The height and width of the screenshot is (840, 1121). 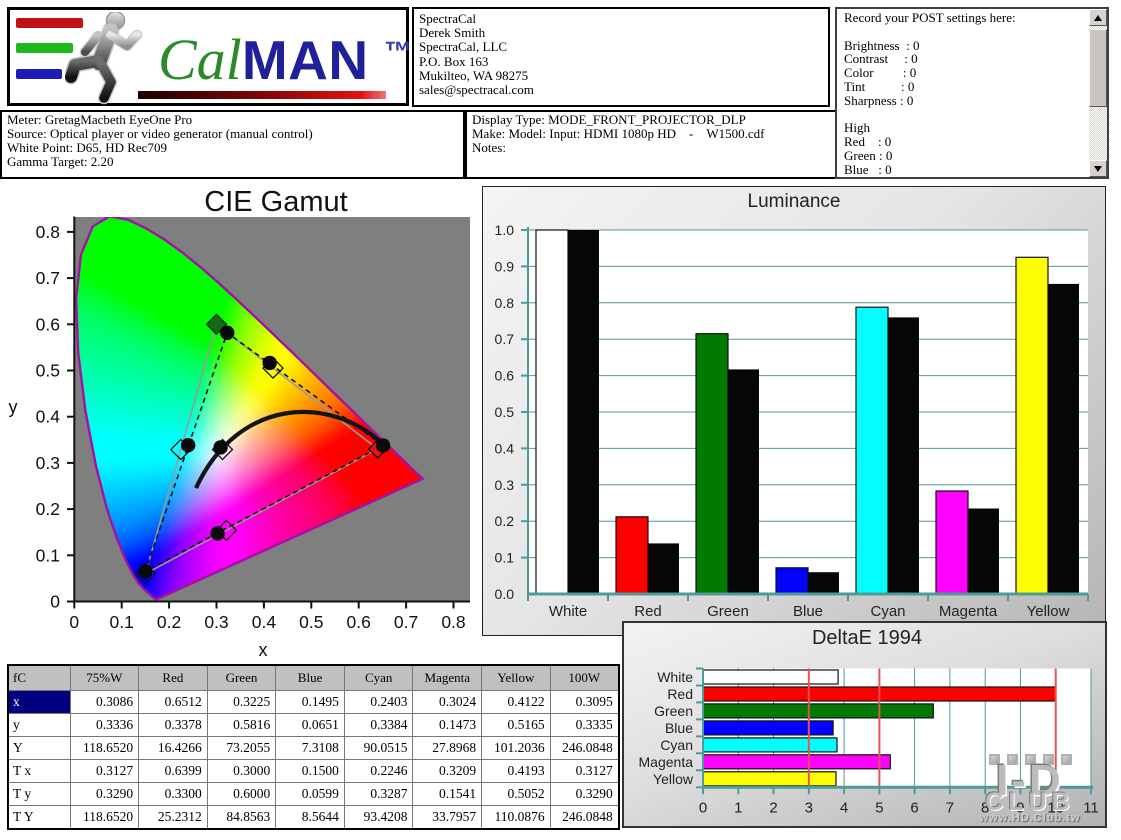 I want to click on svg-text: Luminance, so click(x=794, y=201).